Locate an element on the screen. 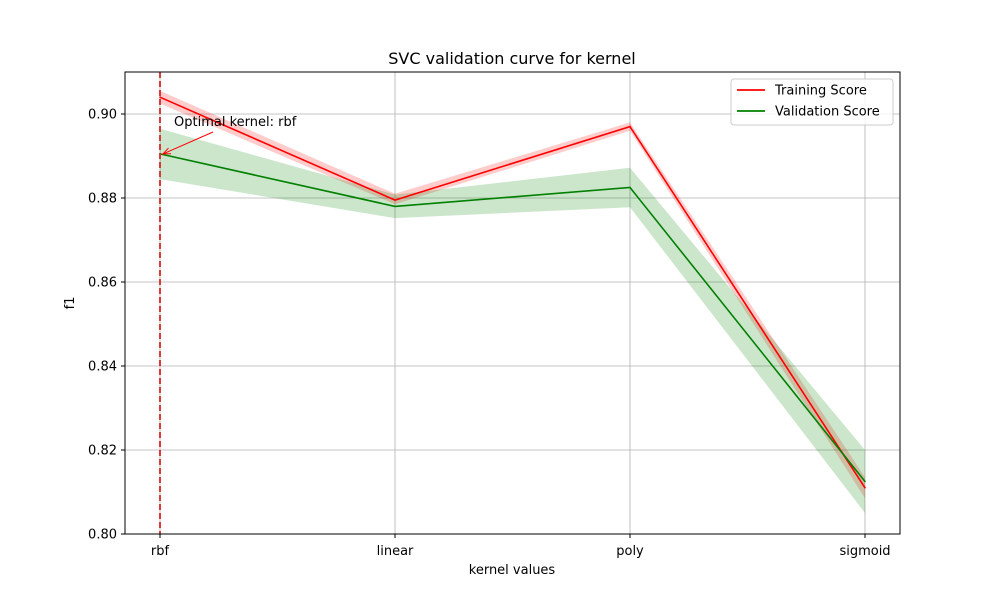 Image resolution: width=1000 pixels, height=600 pixels. y-axis-title: f1 is located at coordinates (70, 303).